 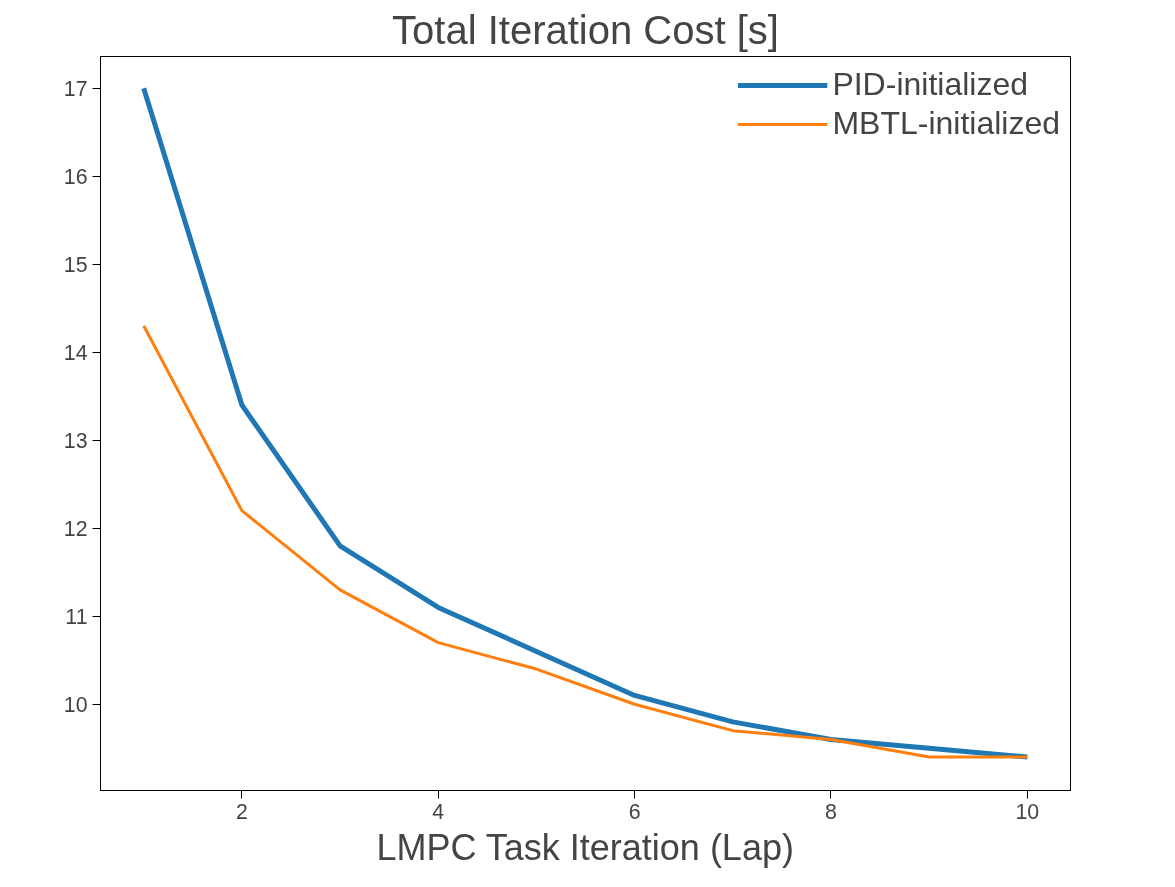 I want to click on y-tick-label: 16, so click(x=75, y=176).